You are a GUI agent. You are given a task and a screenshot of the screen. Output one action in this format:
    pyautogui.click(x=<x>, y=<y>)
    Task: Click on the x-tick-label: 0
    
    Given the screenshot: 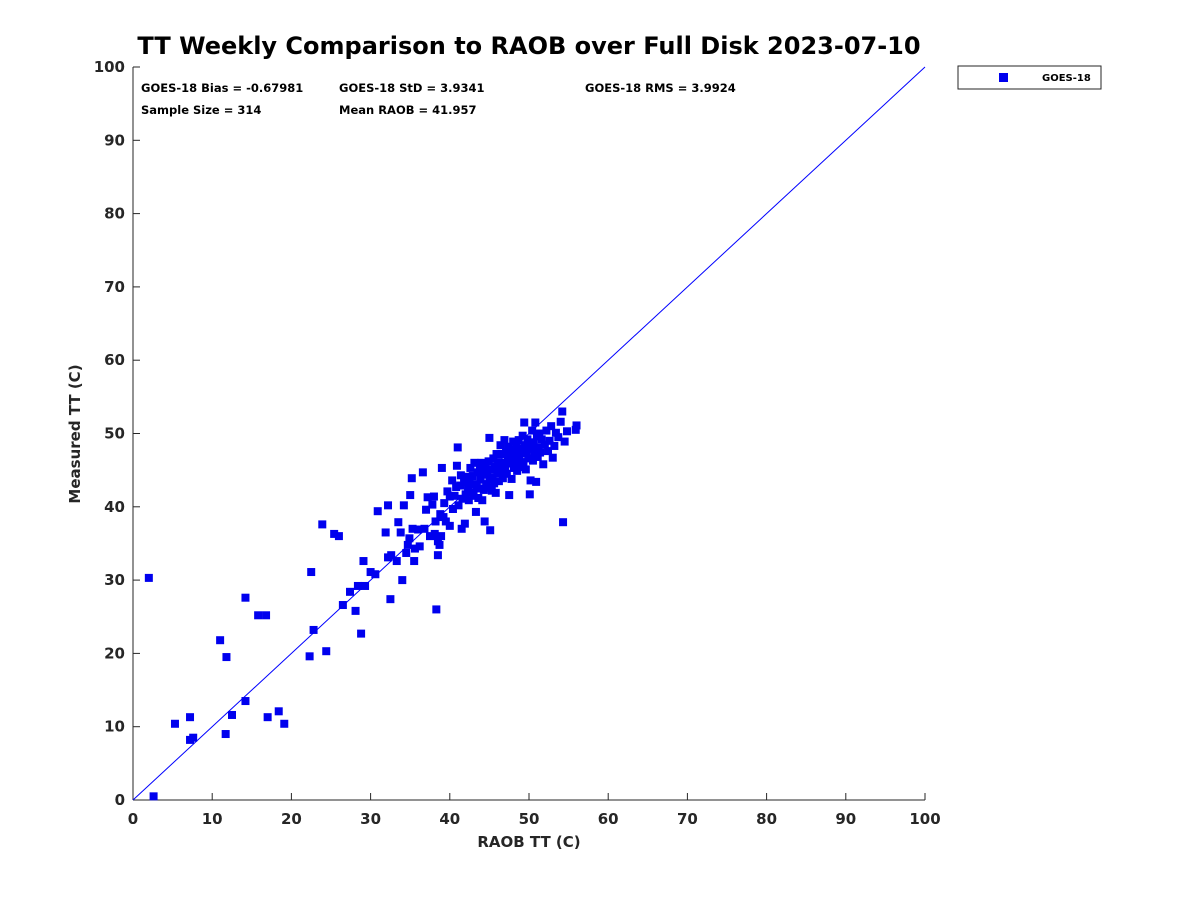 What is the action you would take?
    pyautogui.click(x=133, y=819)
    